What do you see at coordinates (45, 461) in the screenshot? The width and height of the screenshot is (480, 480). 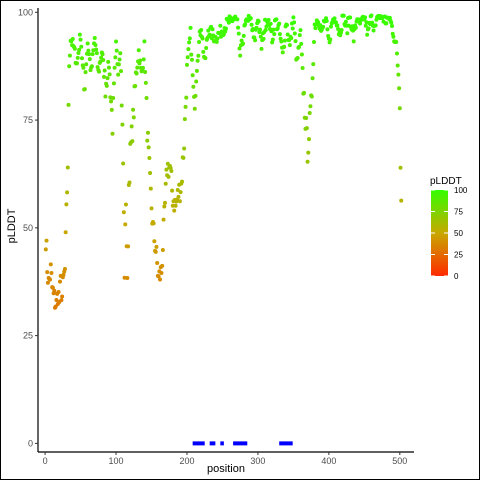 I see `x-tick-label: 0` at bounding box center [45, 461].